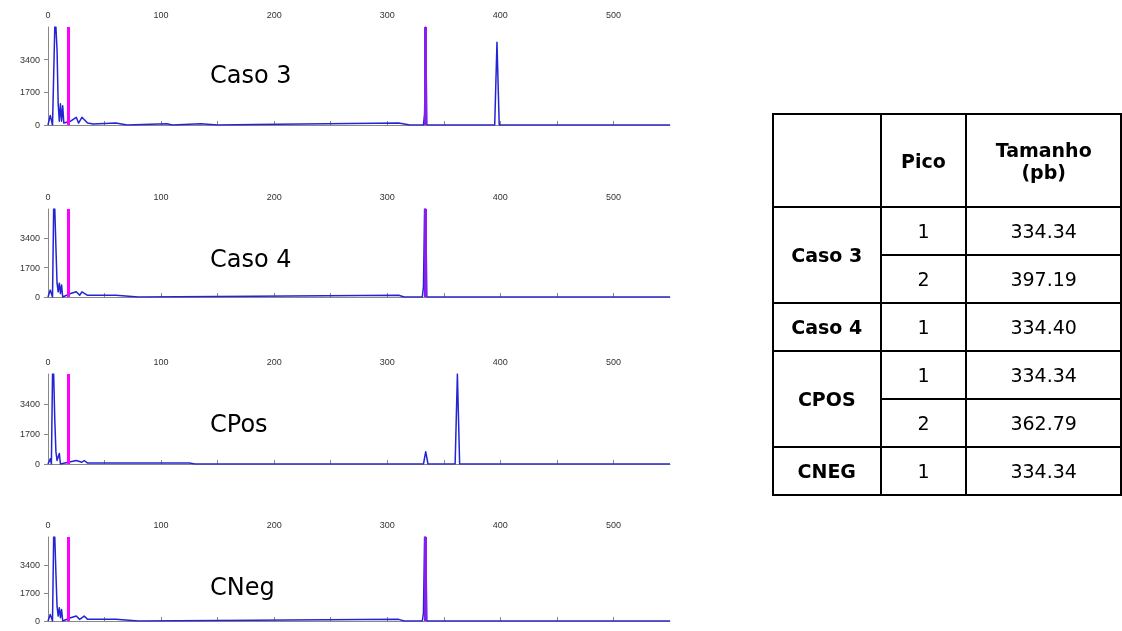 This screenshot has height=631, width=1122. Describe the element at coordinates (1043, 160) in the screenshot. I see `text: Tamanho (pb)` at that location.